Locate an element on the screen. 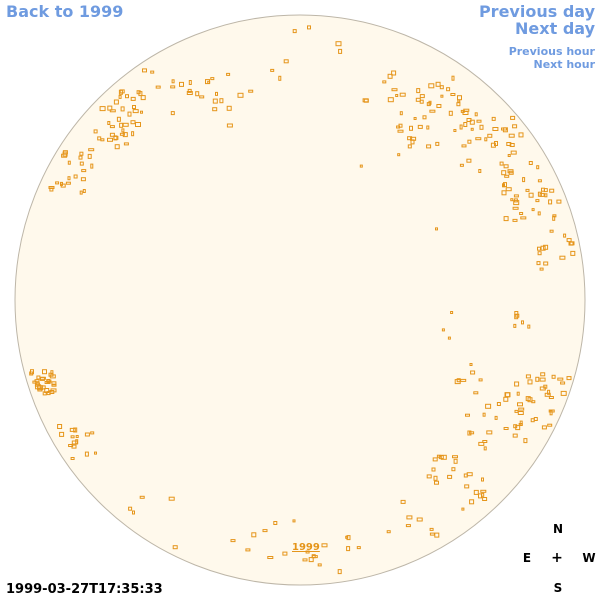 The height and width of the screenshot is (600, 600). previous-hour-link: Previous hour is located at coordinates (551, 51).